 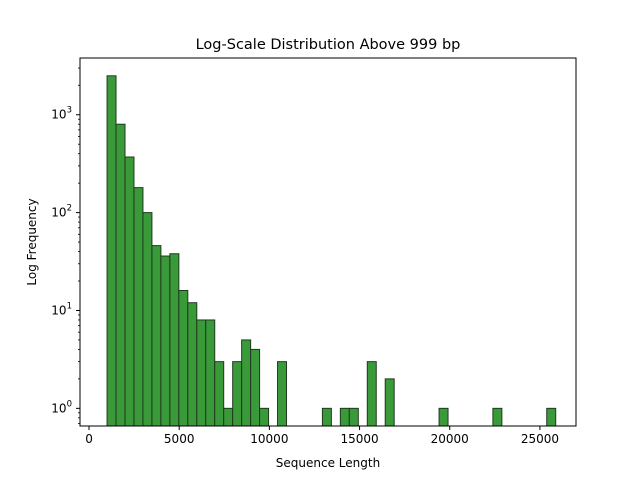 What do you see at coordinates (61, 114) in the screenshot?
I see `y-tick-label: 10³` at bounding box center [61, 114].